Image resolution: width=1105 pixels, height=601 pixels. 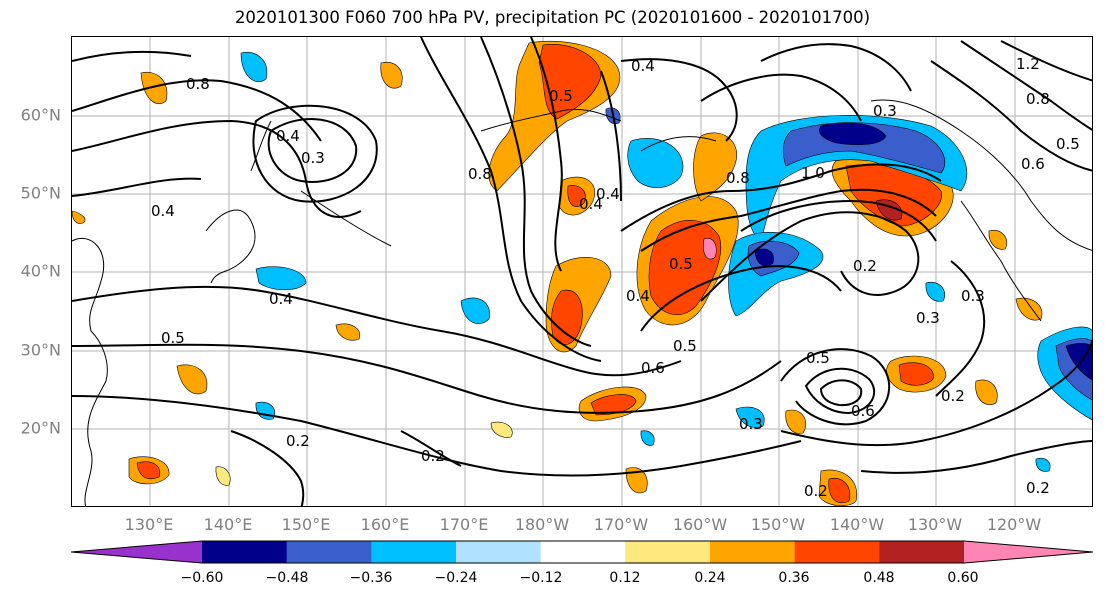 What do you see at coordinates (710, 578) in the screenshot?
I see `colorbar-tick: 0.24` at bounding box center [710, 578].